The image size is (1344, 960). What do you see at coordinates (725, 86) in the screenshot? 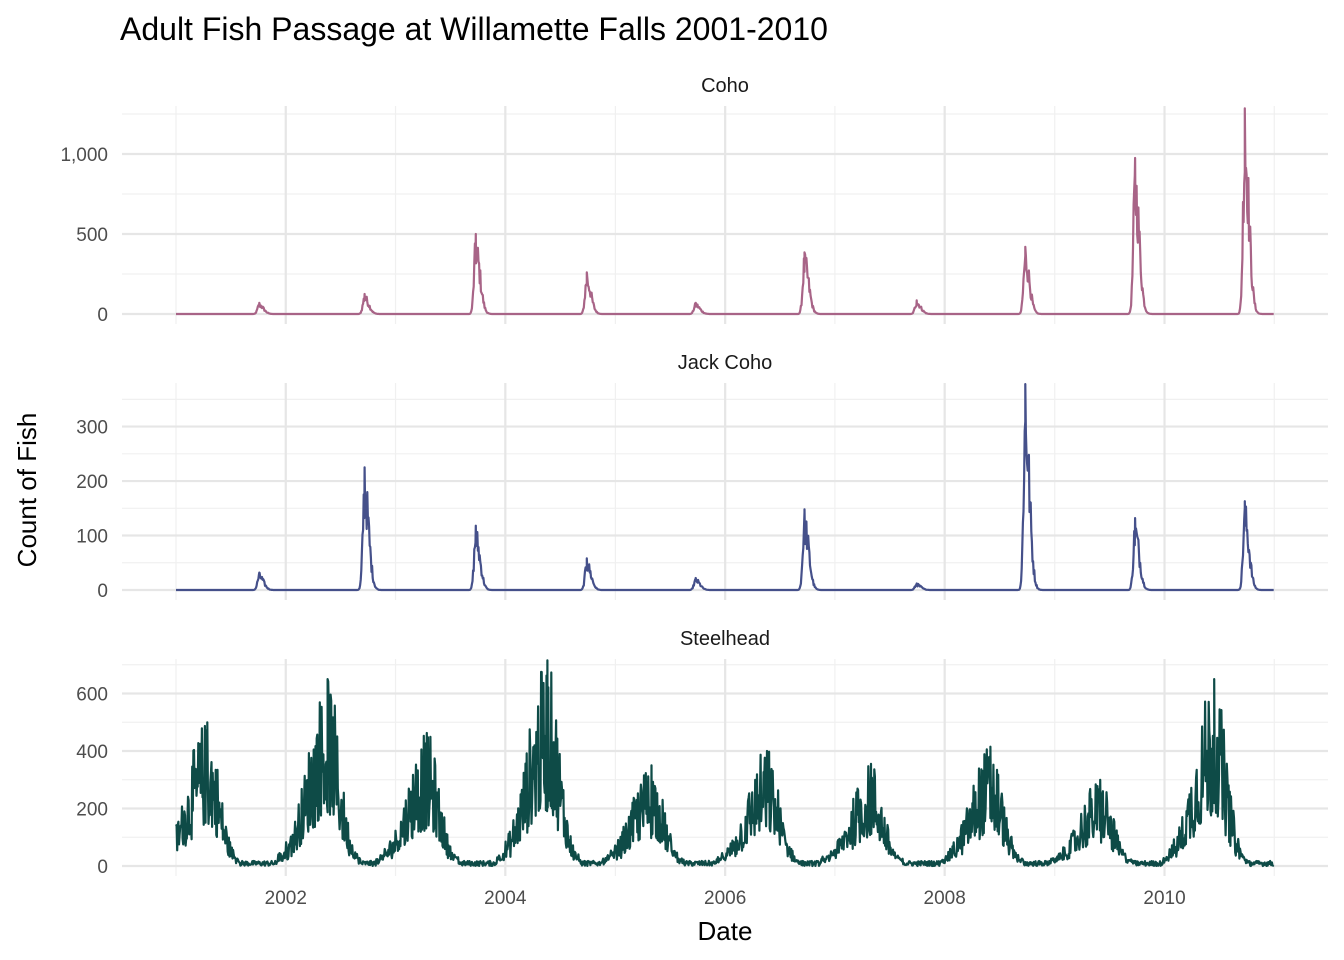
I see `panel-strip-label: Coho` at bounding box center [725, 86].